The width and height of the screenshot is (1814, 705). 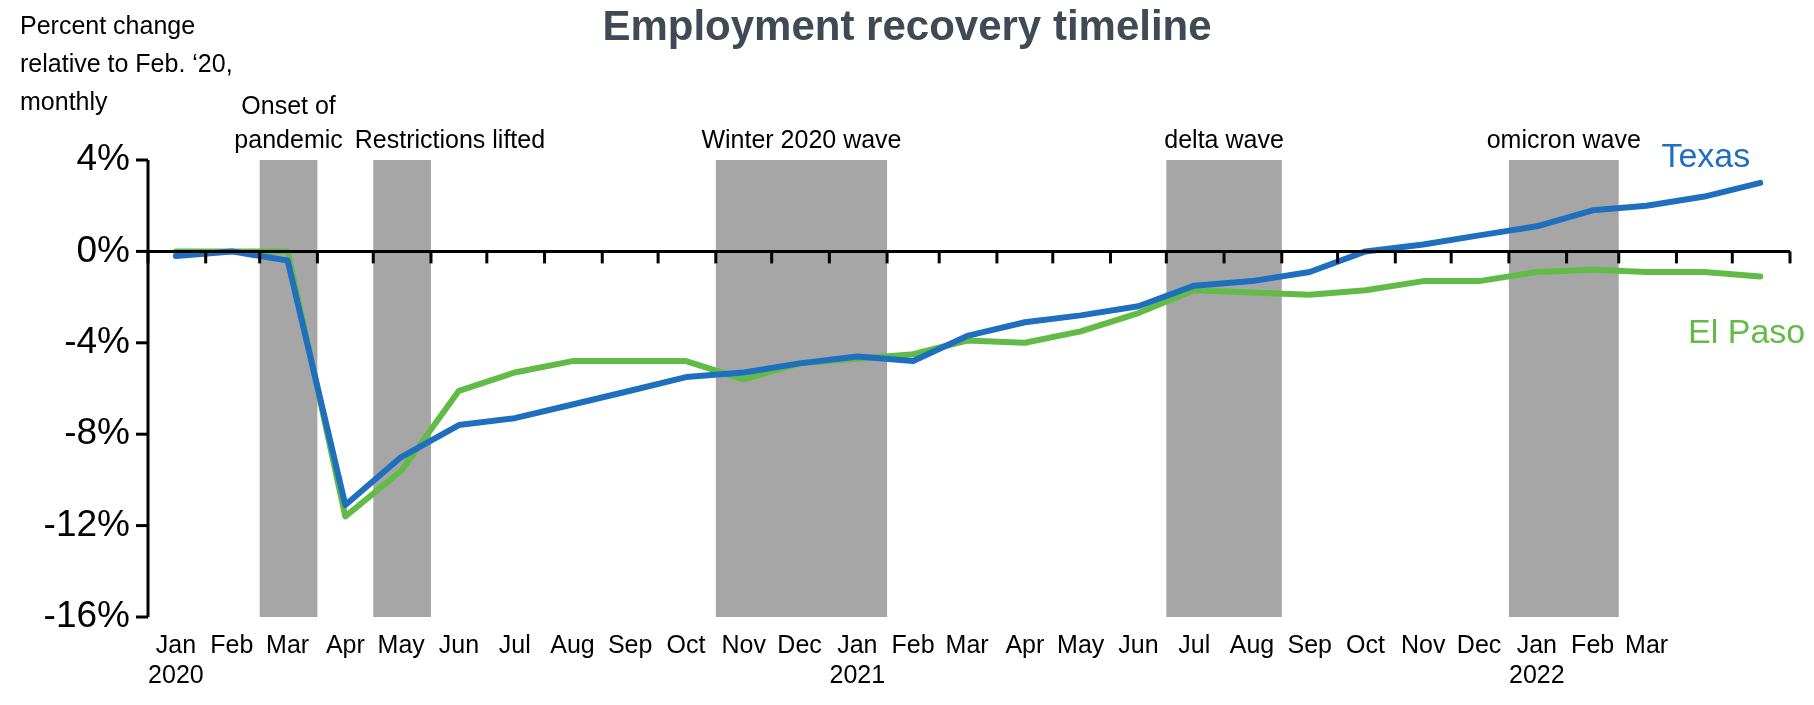 I want to click on band-label: delta wave, so click(x=1224, y=139).